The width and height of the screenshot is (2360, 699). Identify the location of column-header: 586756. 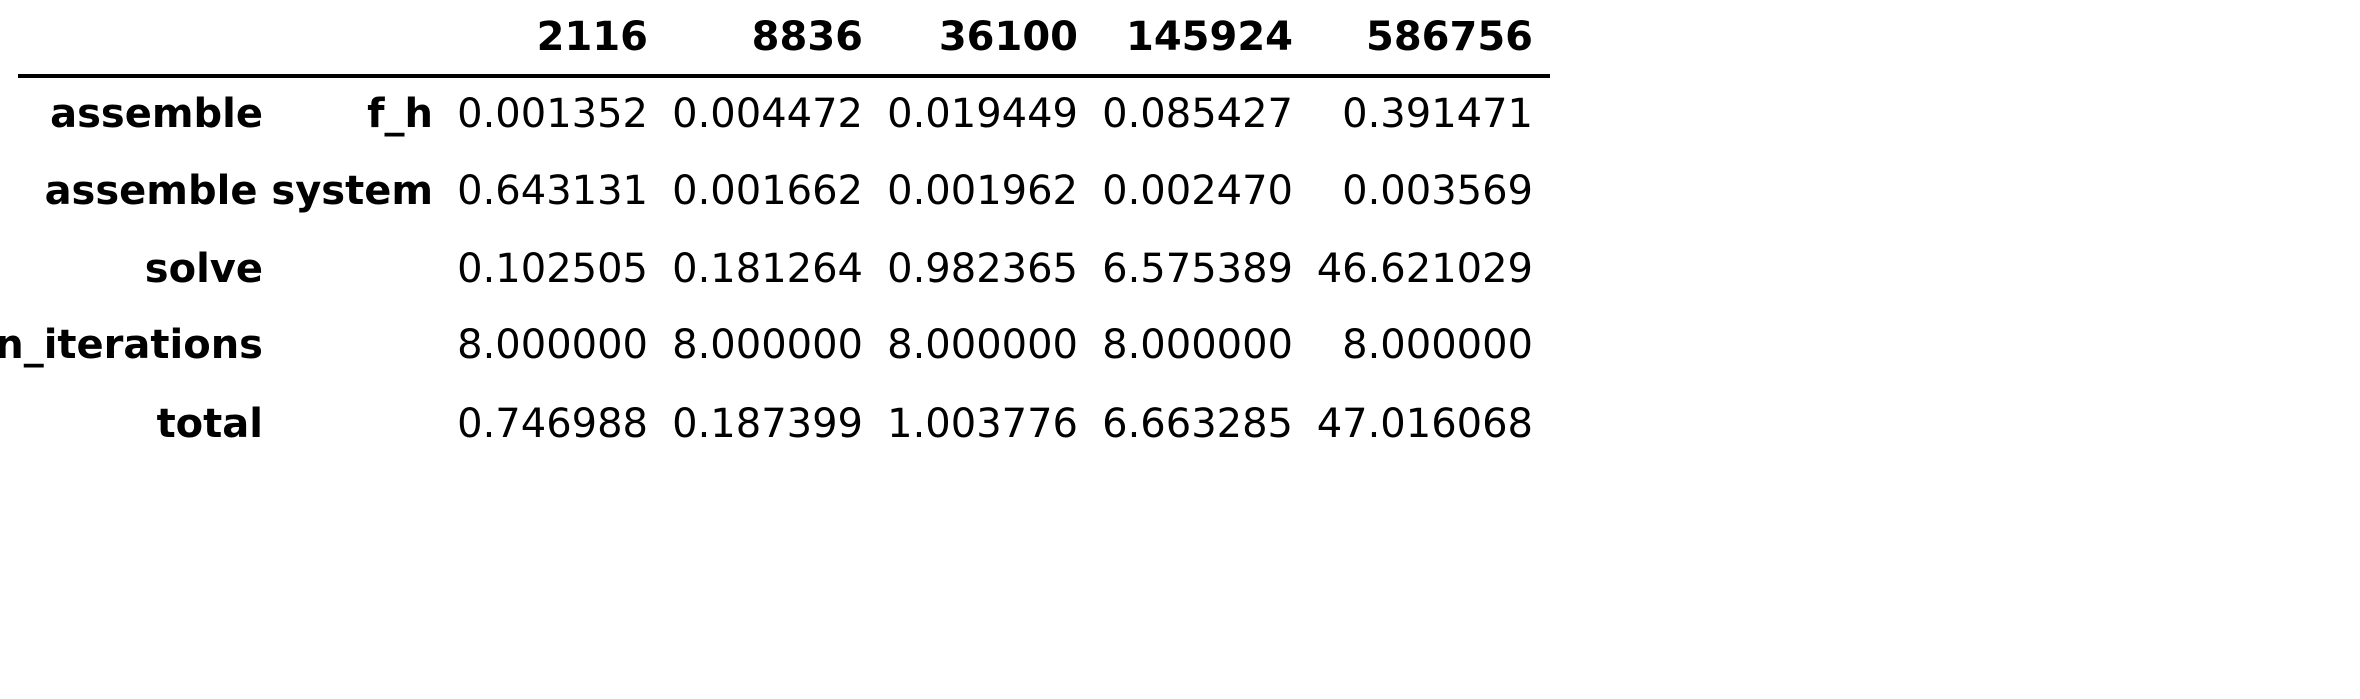
(1449, 37).